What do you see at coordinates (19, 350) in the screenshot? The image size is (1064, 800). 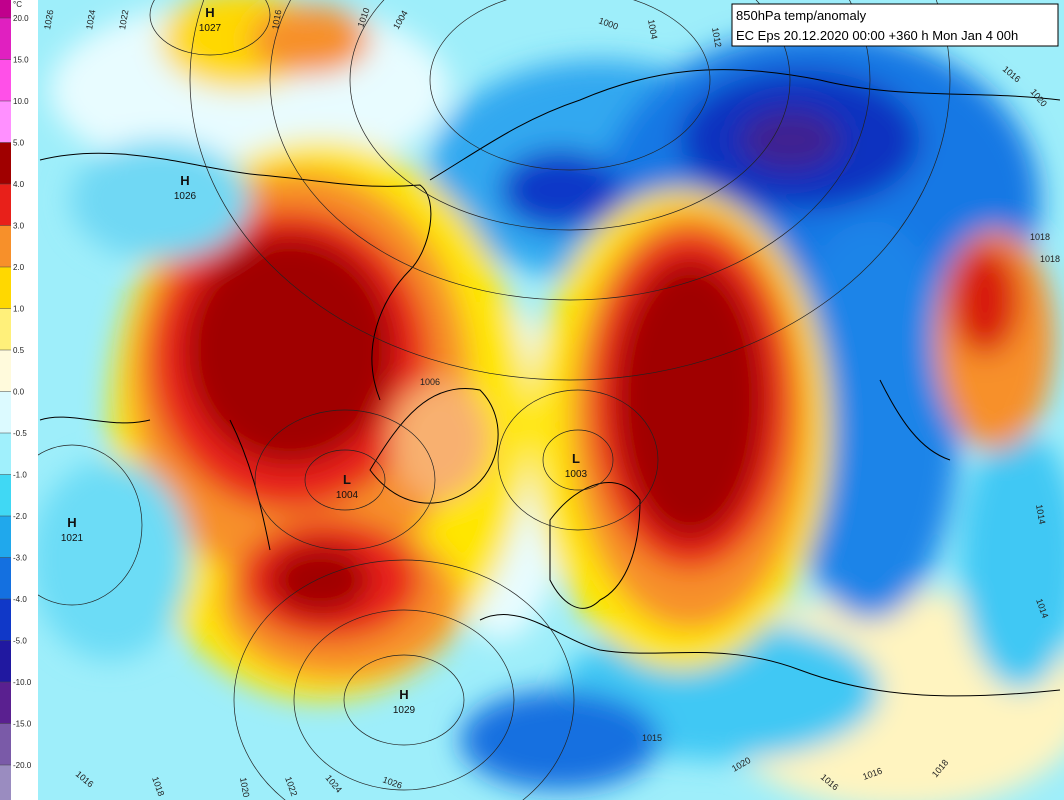 I see `legend-label: 0.5` at bounding box center [19, 350].